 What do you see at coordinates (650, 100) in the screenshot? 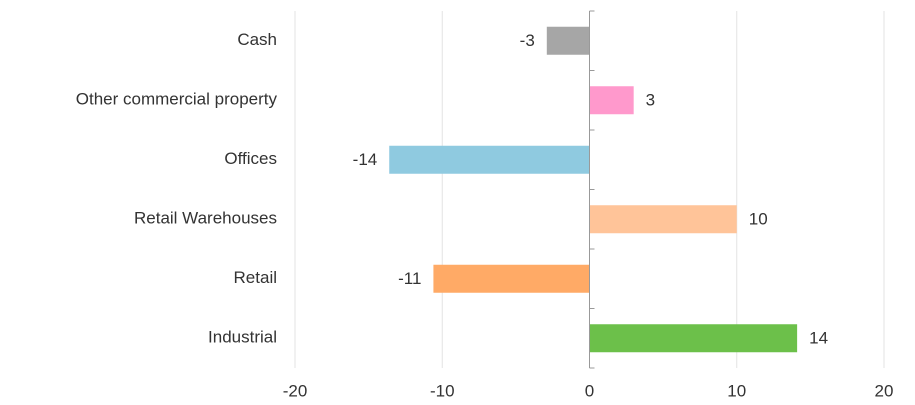
I see `data-label: 3` at bounding box center [650, 100].